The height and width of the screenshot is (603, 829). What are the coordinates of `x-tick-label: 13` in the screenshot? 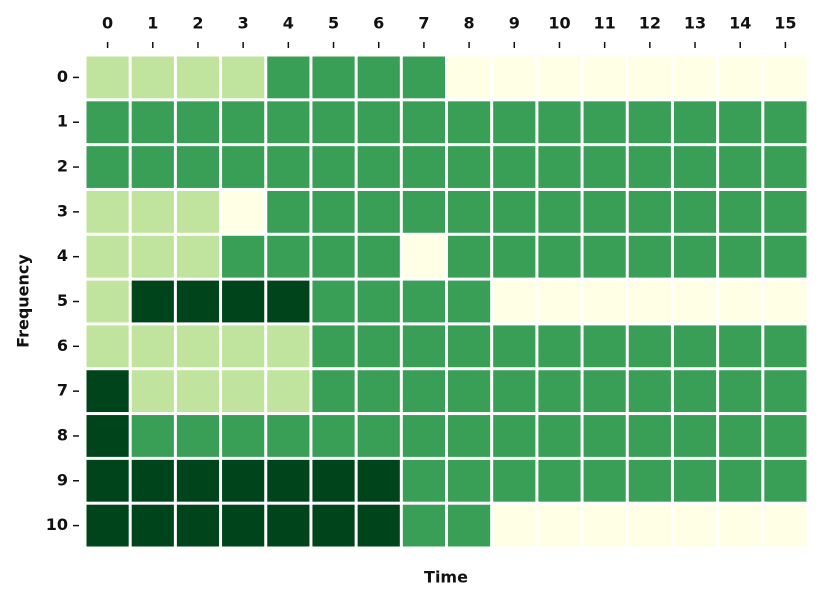 It's located at (695, 23).